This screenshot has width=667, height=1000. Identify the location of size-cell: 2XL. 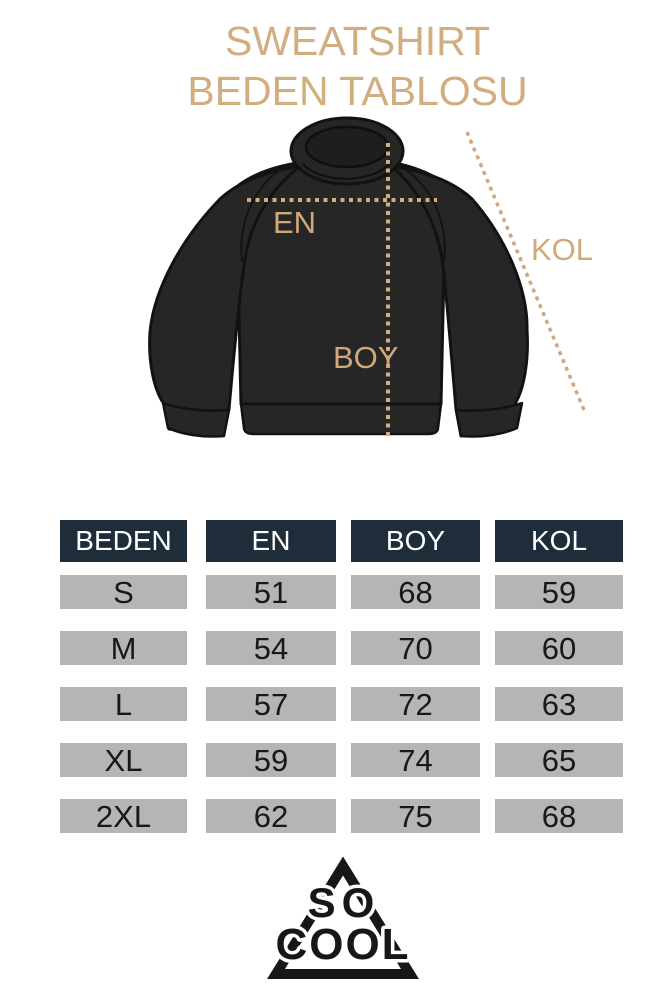
(123, 816).